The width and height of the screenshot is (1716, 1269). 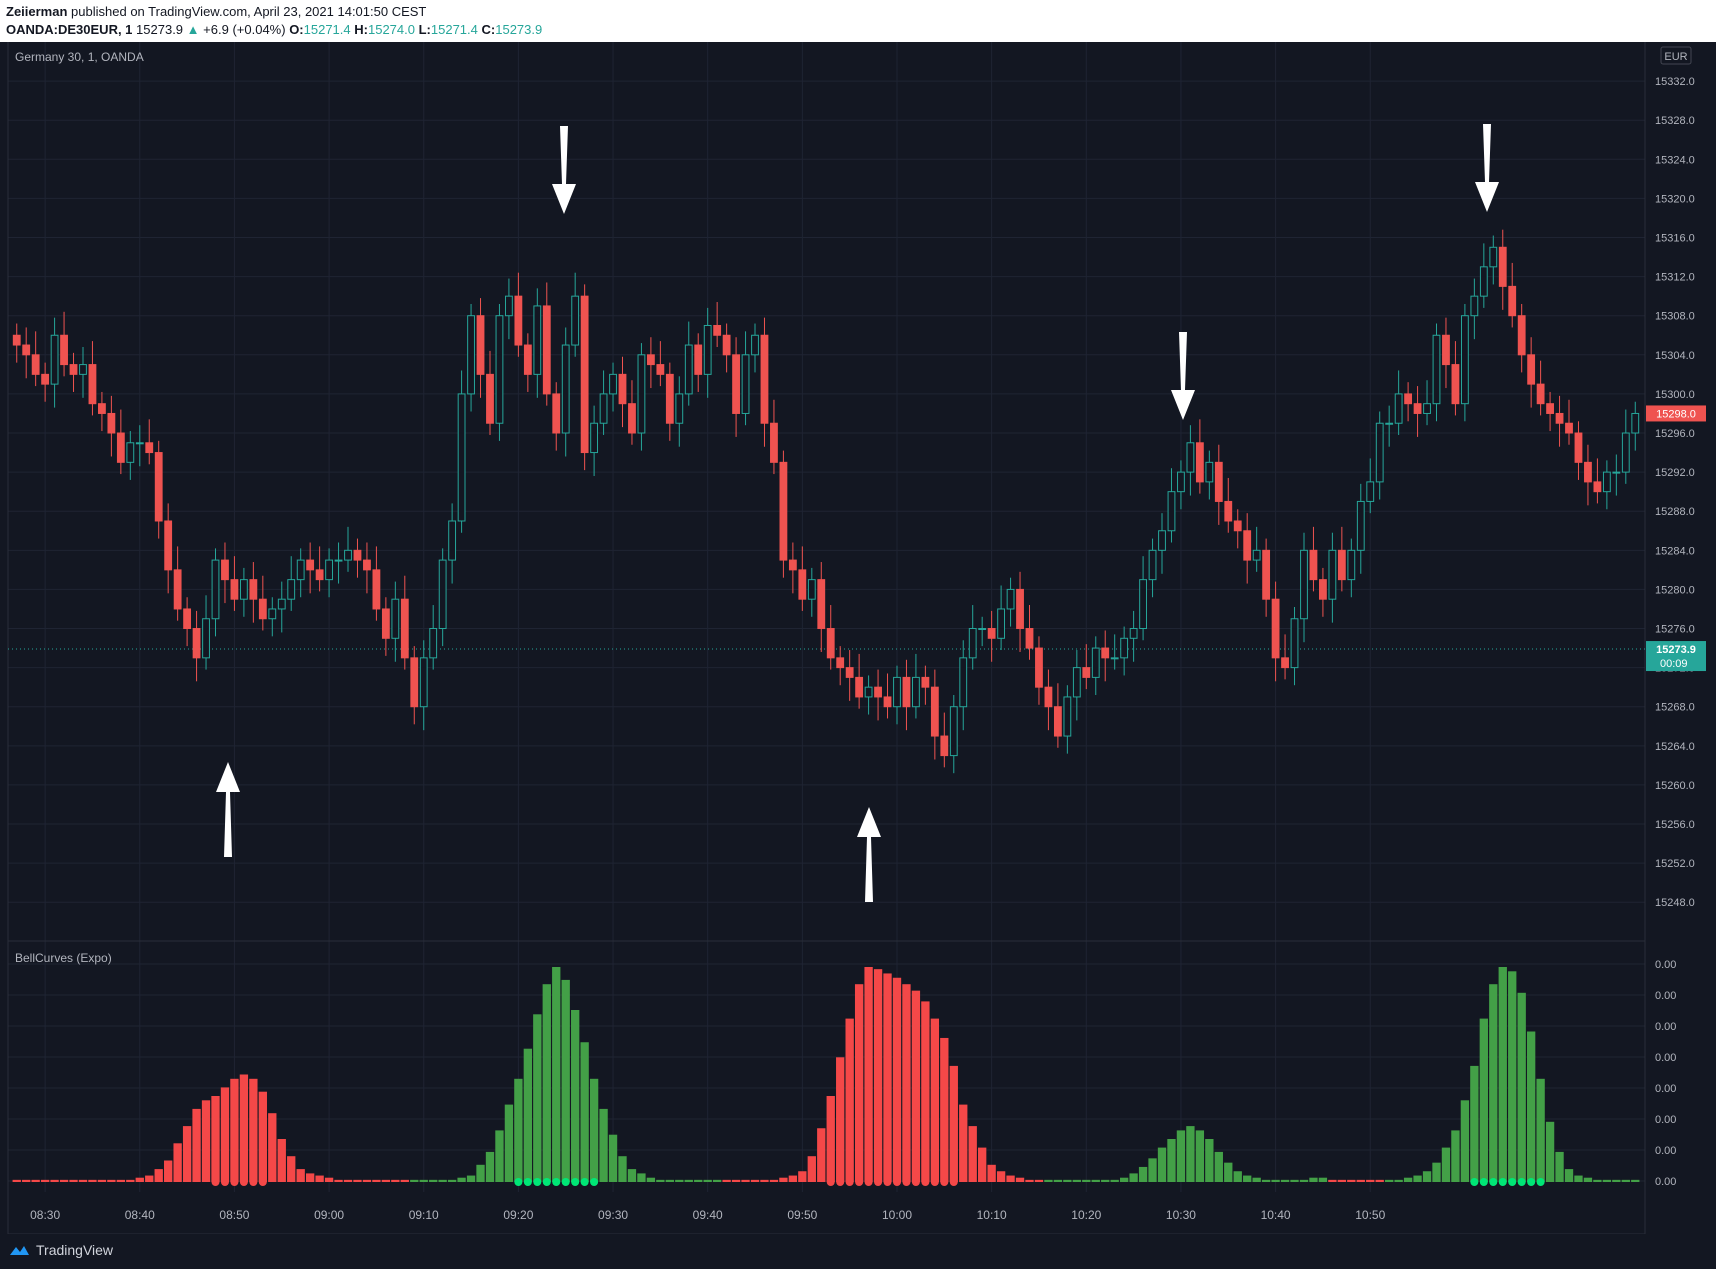 What do you see at coordinates (1675, 825) in the screenshot?
I see `price-tick: 15256.0` at bounding box center [1675, 825].